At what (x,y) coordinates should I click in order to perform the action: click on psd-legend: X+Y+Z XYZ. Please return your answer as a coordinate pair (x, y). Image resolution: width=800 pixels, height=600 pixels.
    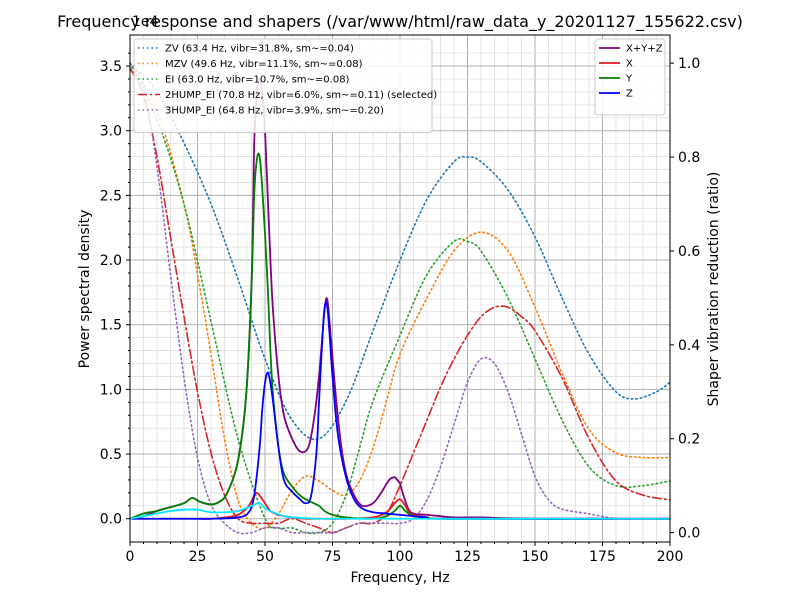
    Looking at the image, I should click on (630, 77).